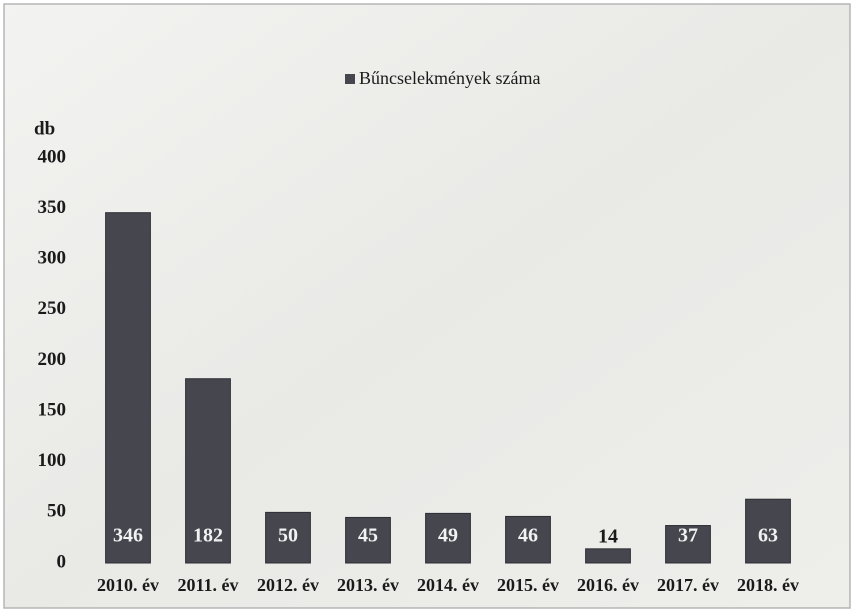 Image resolution: width=854 pixels, height=613 pixels. Describe the element at coordinates (52, 359) in the screenshot. I see `y-tick-label: 200` at that location.